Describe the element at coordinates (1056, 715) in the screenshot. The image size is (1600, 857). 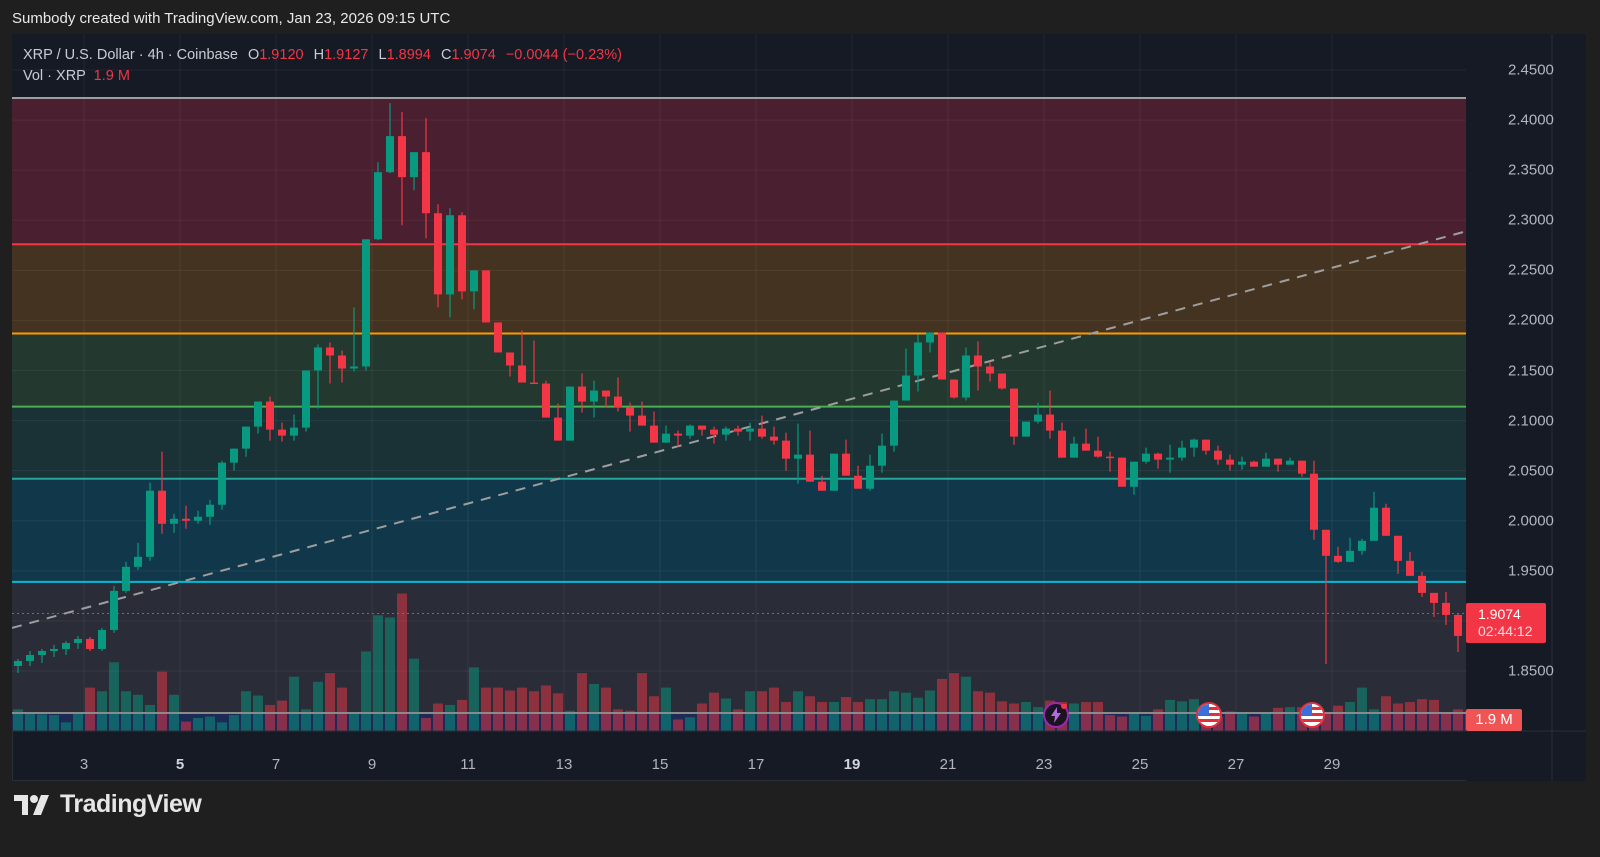
I see `lightning-event-icon` at that location.